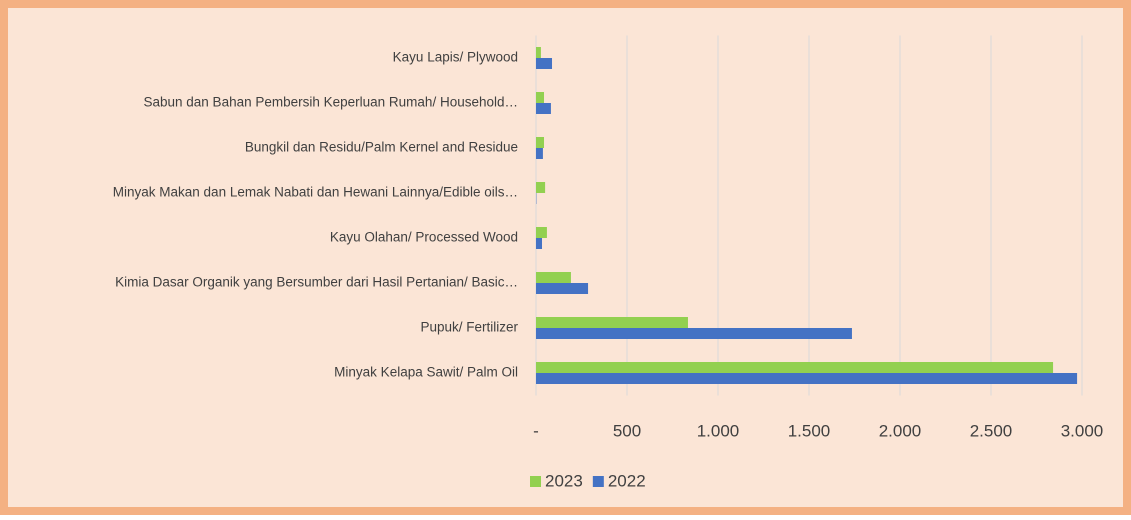  Describe the element at coordinates (991, 430) in the screenshot. I see `x-tick-label: 2.500` at that location.